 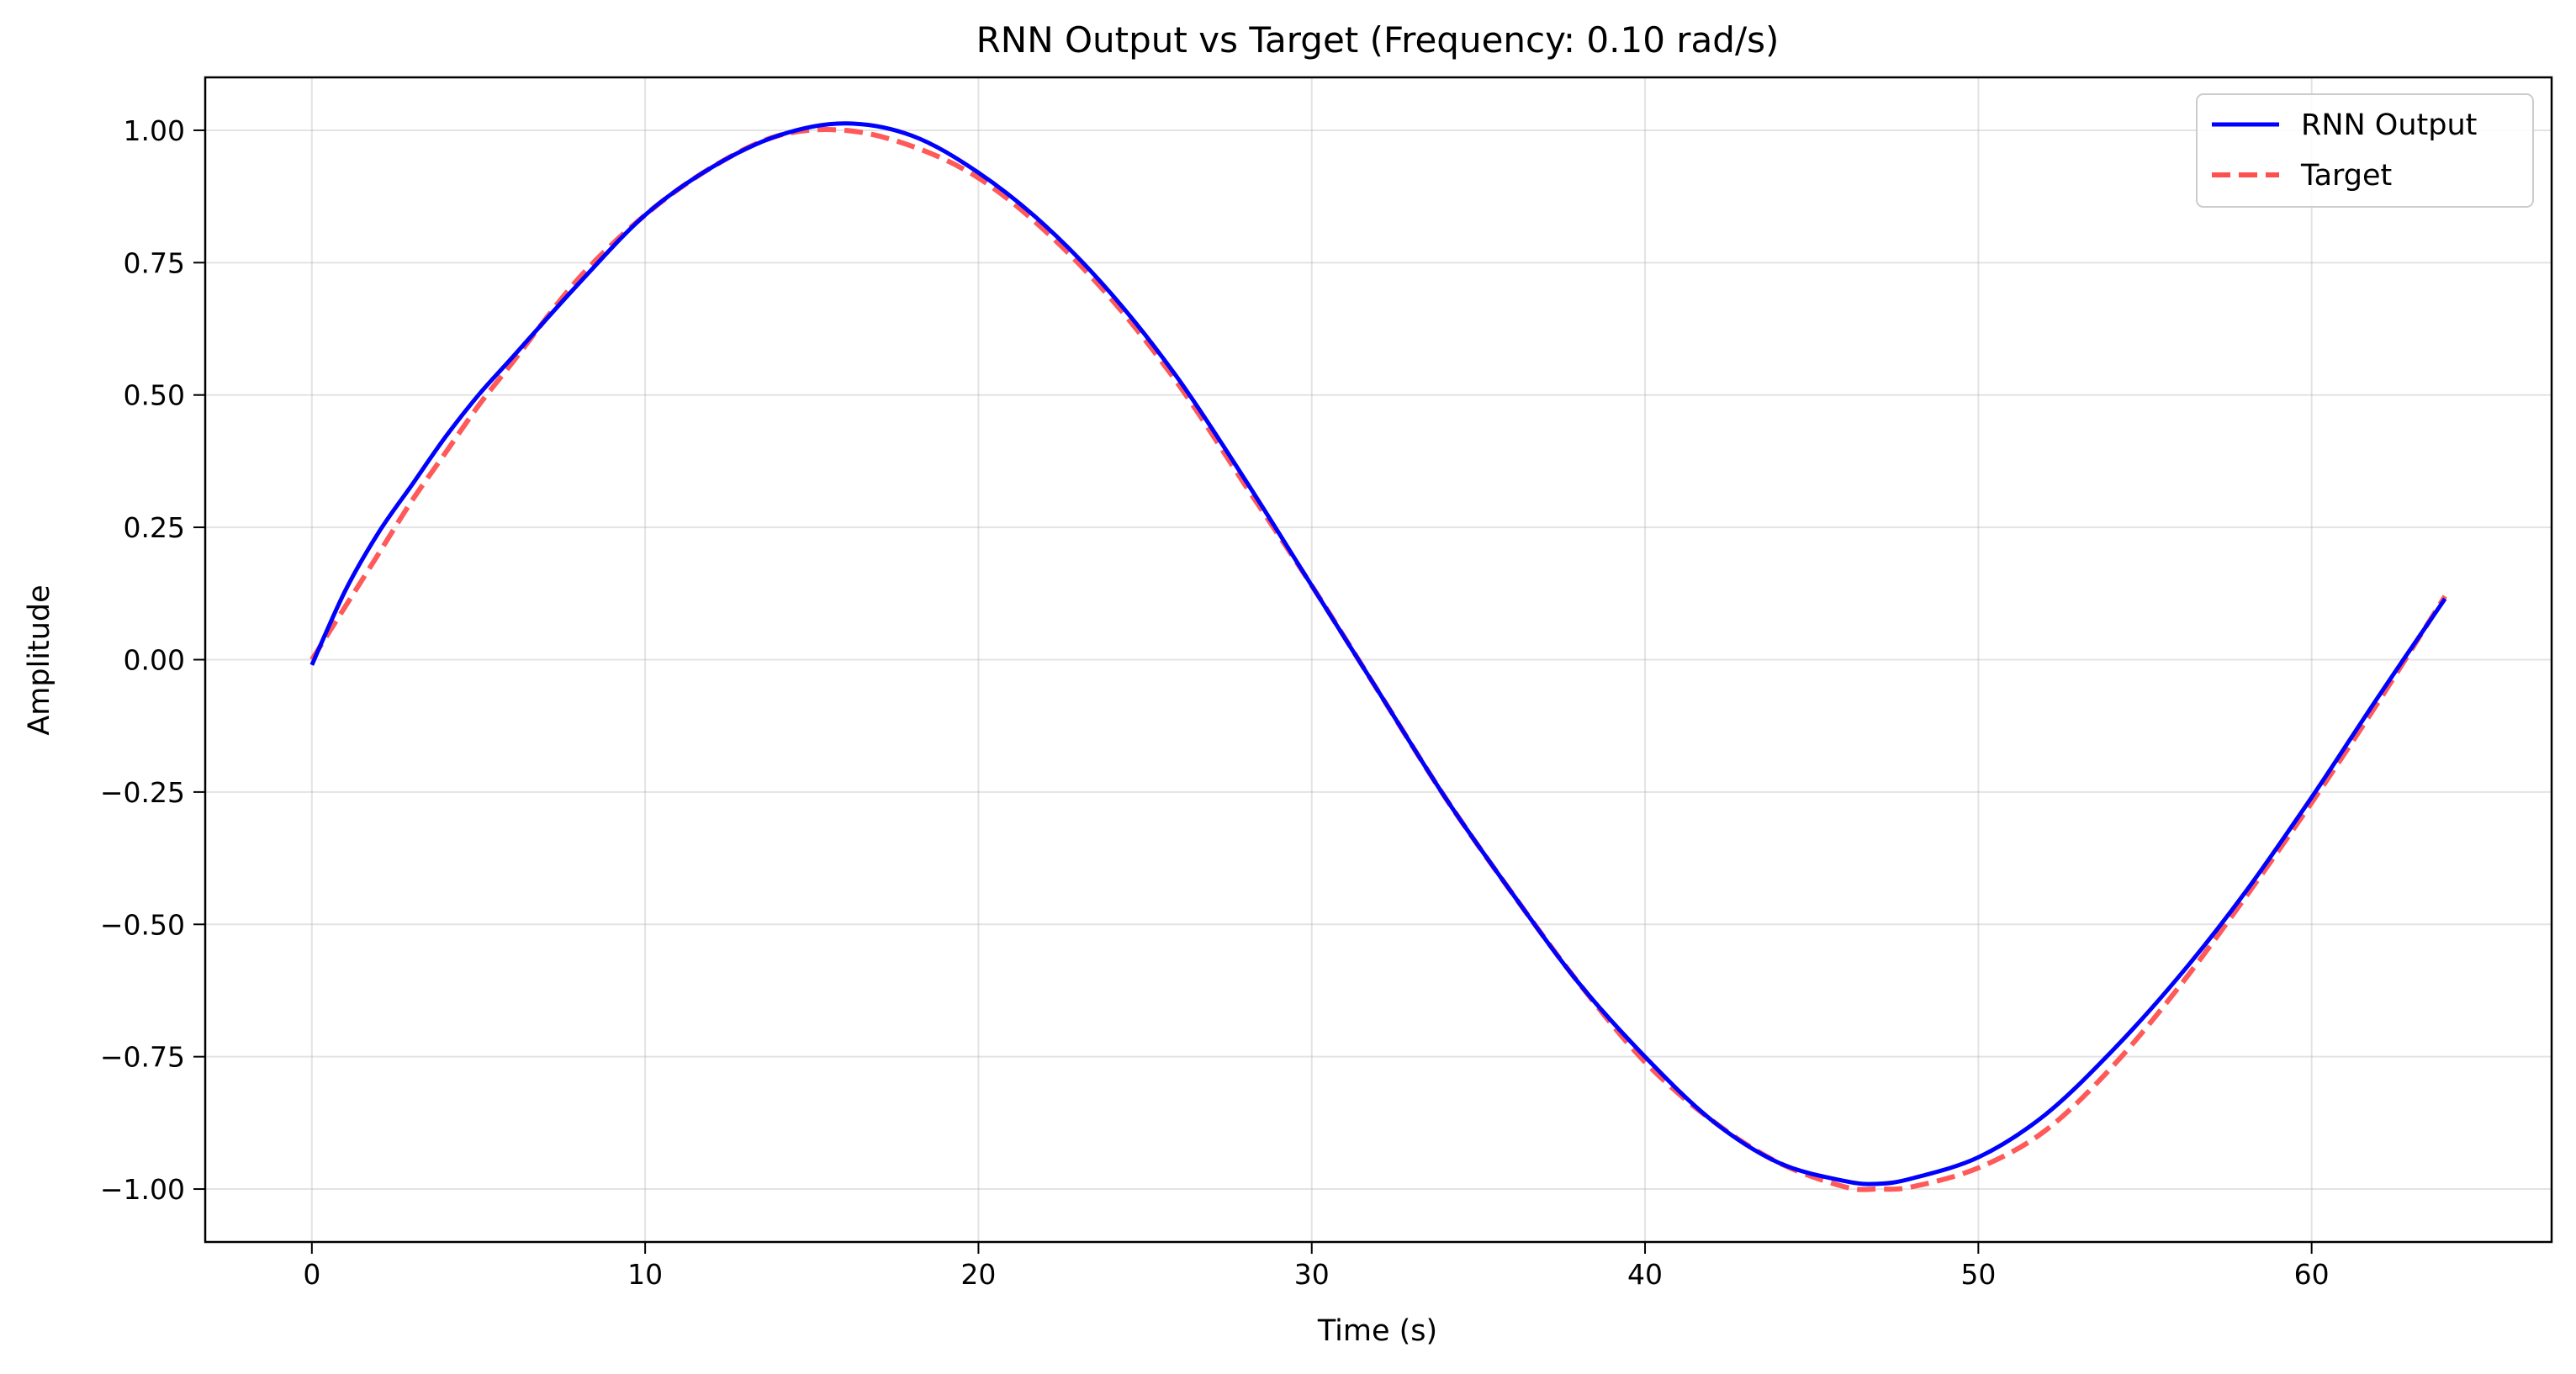 I want to click on y-axis: 1.00 0.75 0.50 0.25 0.00 −0.25 −0.50 −0.75 −1.00, so click(x=152, y=660).